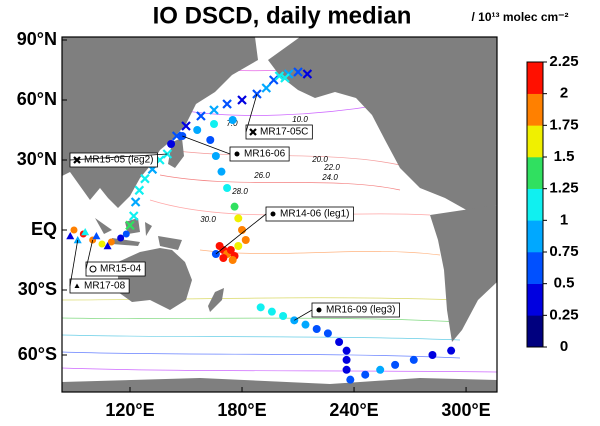 The height and width of the screenshot is (426, 600). What do you see at coordinates (37, 289) in the screenshot?
I see `lat-label: 30°S` at bounding box center [37, 289].